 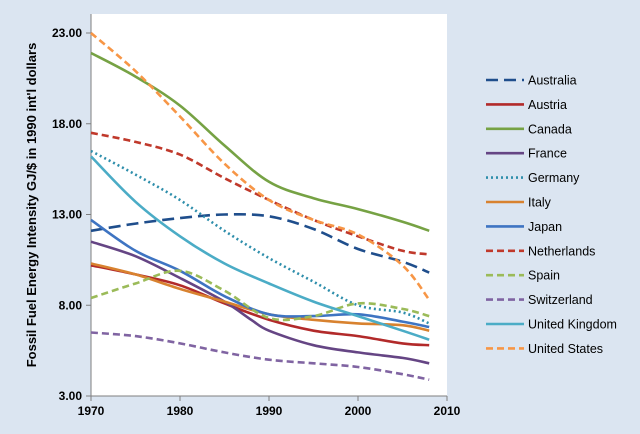 I want to click on series-line-japan, so click(x=260, y=273).